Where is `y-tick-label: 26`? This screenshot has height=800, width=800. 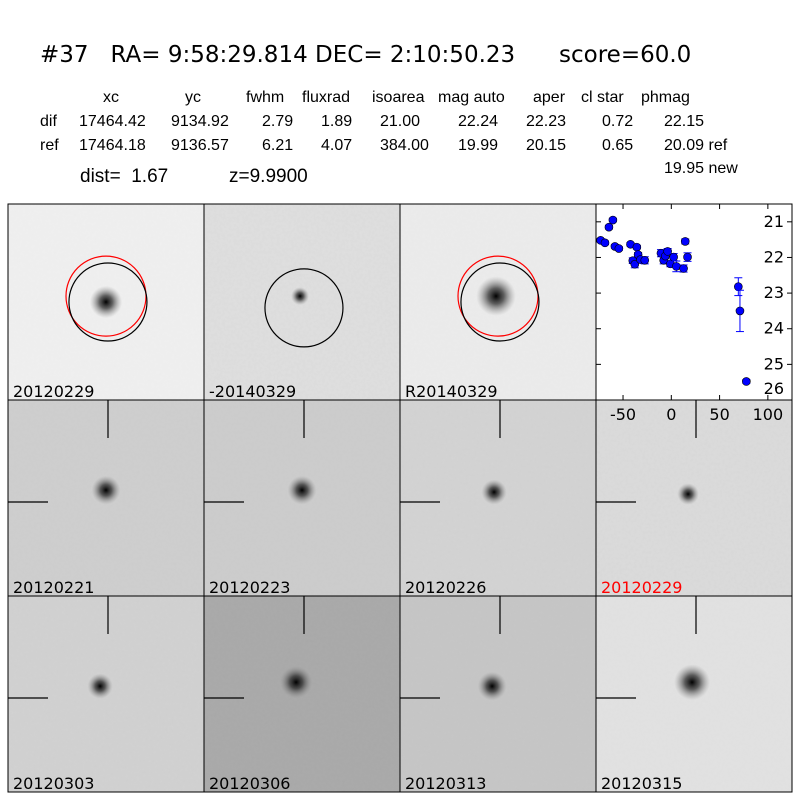 y-tick-label: 26 is located at coordinates (774, 388).